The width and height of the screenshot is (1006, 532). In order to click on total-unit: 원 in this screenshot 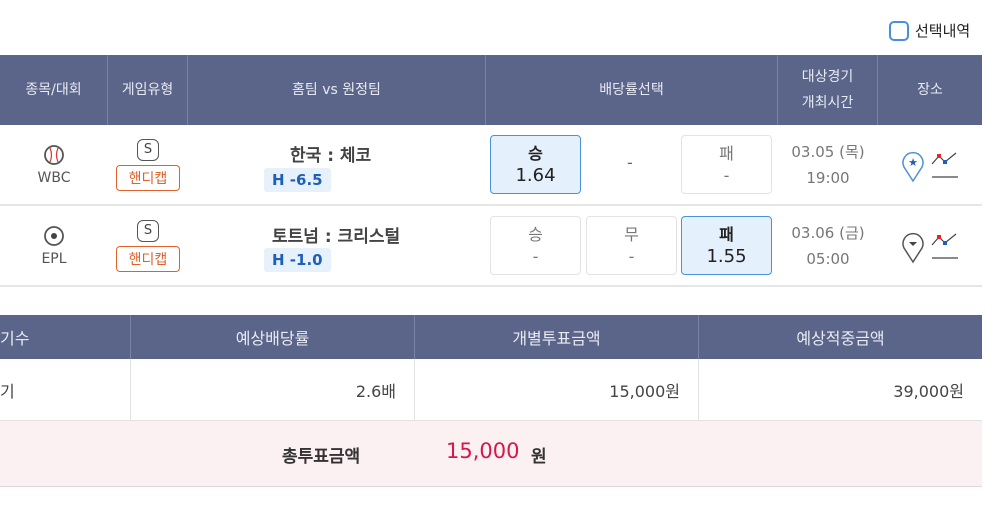, I will do `click(539, 457)`.